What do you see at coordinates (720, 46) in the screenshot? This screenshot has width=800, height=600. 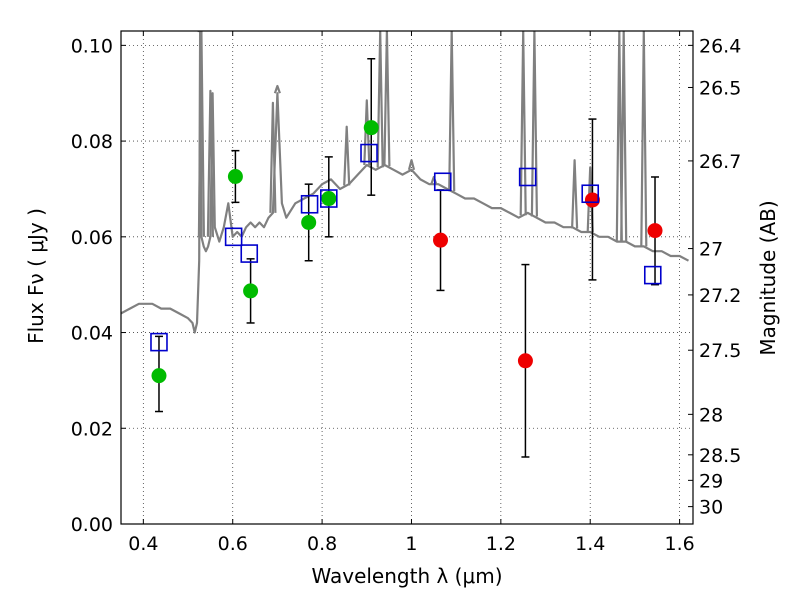 I see `right-axis-tick-label: 26.4` at bounding box center [720, 46].